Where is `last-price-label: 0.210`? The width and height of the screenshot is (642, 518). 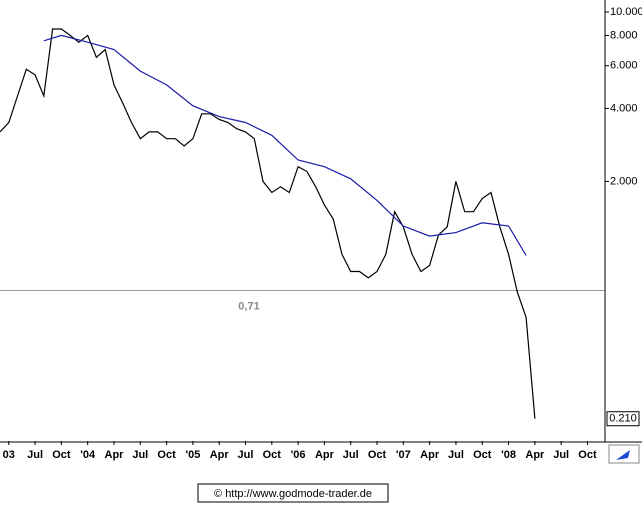 last-price-label: 0.210 is located at coordinates (623, 419).